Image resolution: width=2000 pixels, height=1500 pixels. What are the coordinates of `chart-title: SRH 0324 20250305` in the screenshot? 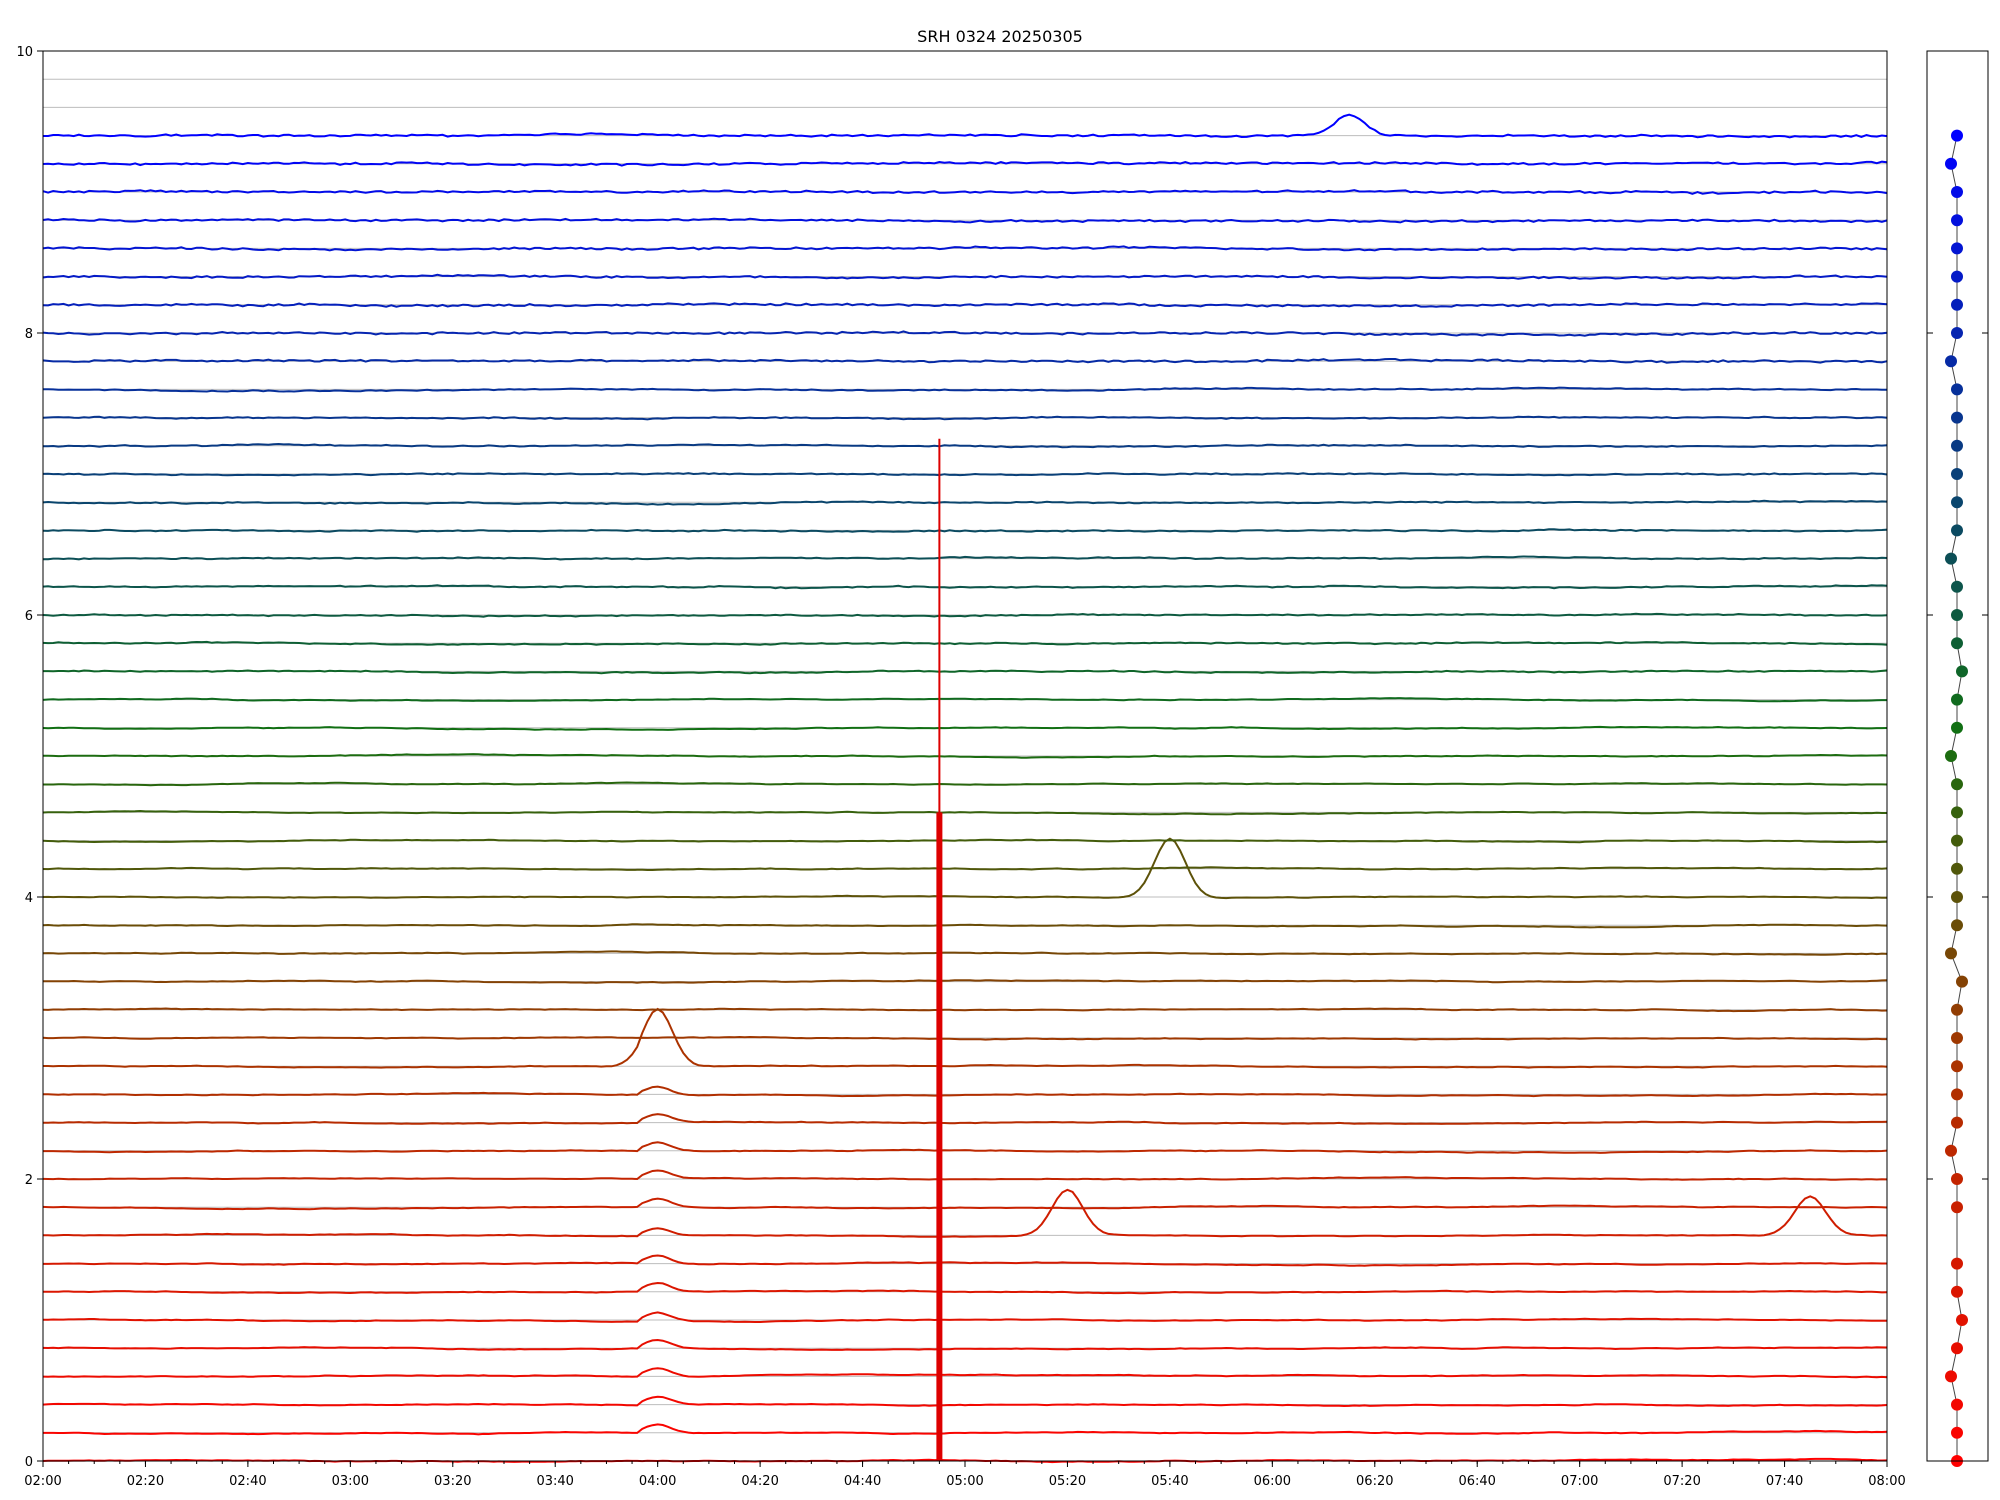 It's located at (1000, 36).